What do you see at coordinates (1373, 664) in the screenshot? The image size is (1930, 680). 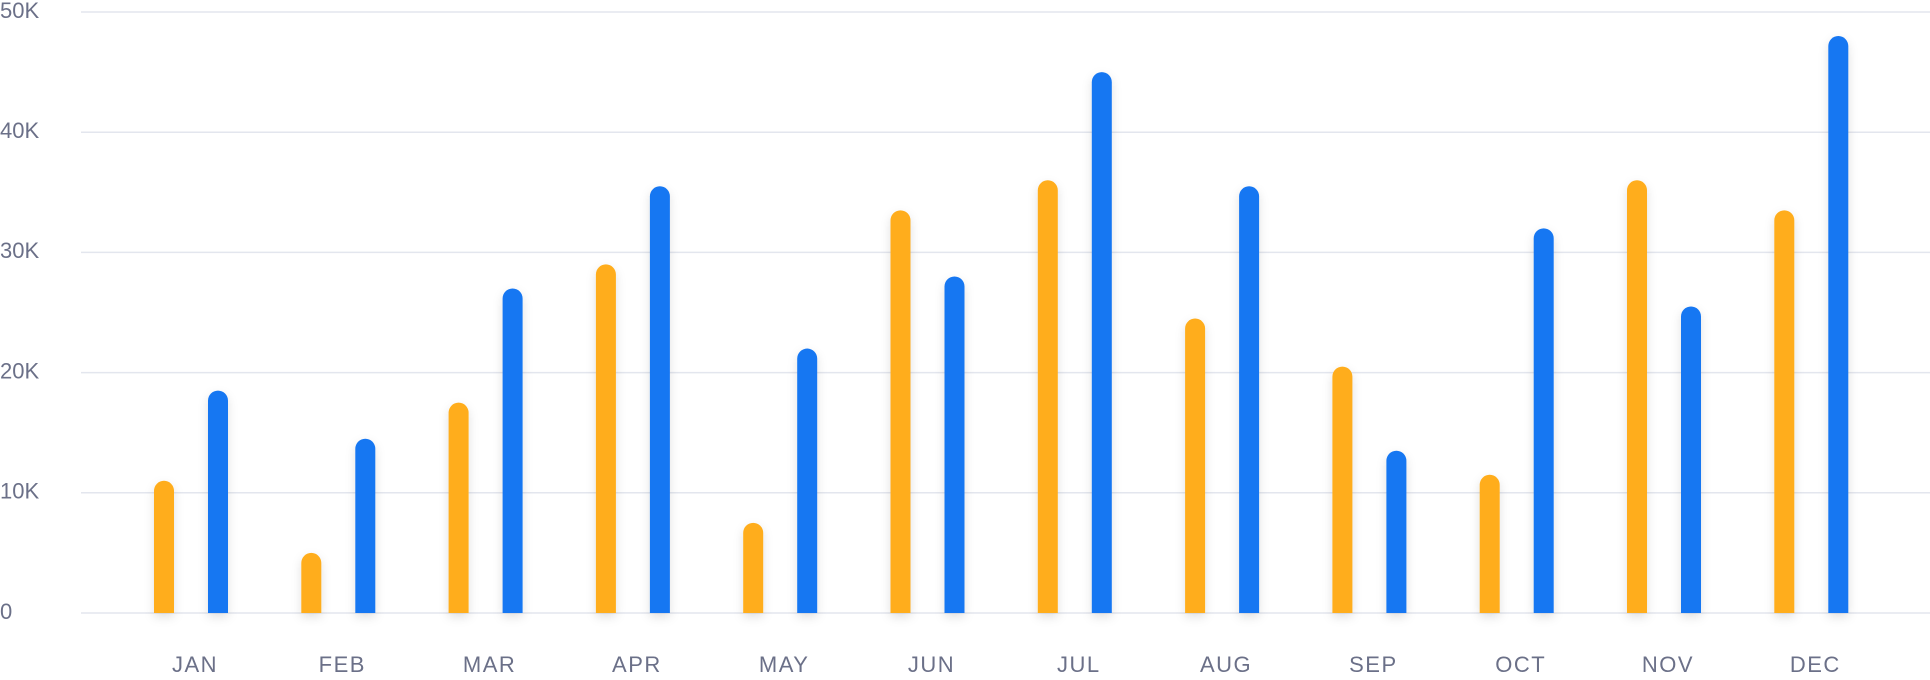 I see `x-tick-label: SEP` at bounding box center [1373, 664].